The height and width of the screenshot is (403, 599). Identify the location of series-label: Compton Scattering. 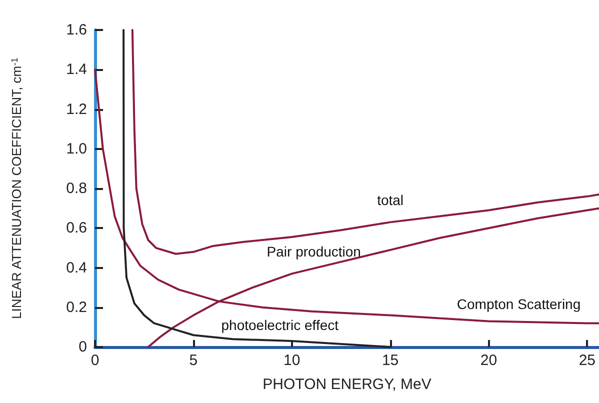
(518, 304).